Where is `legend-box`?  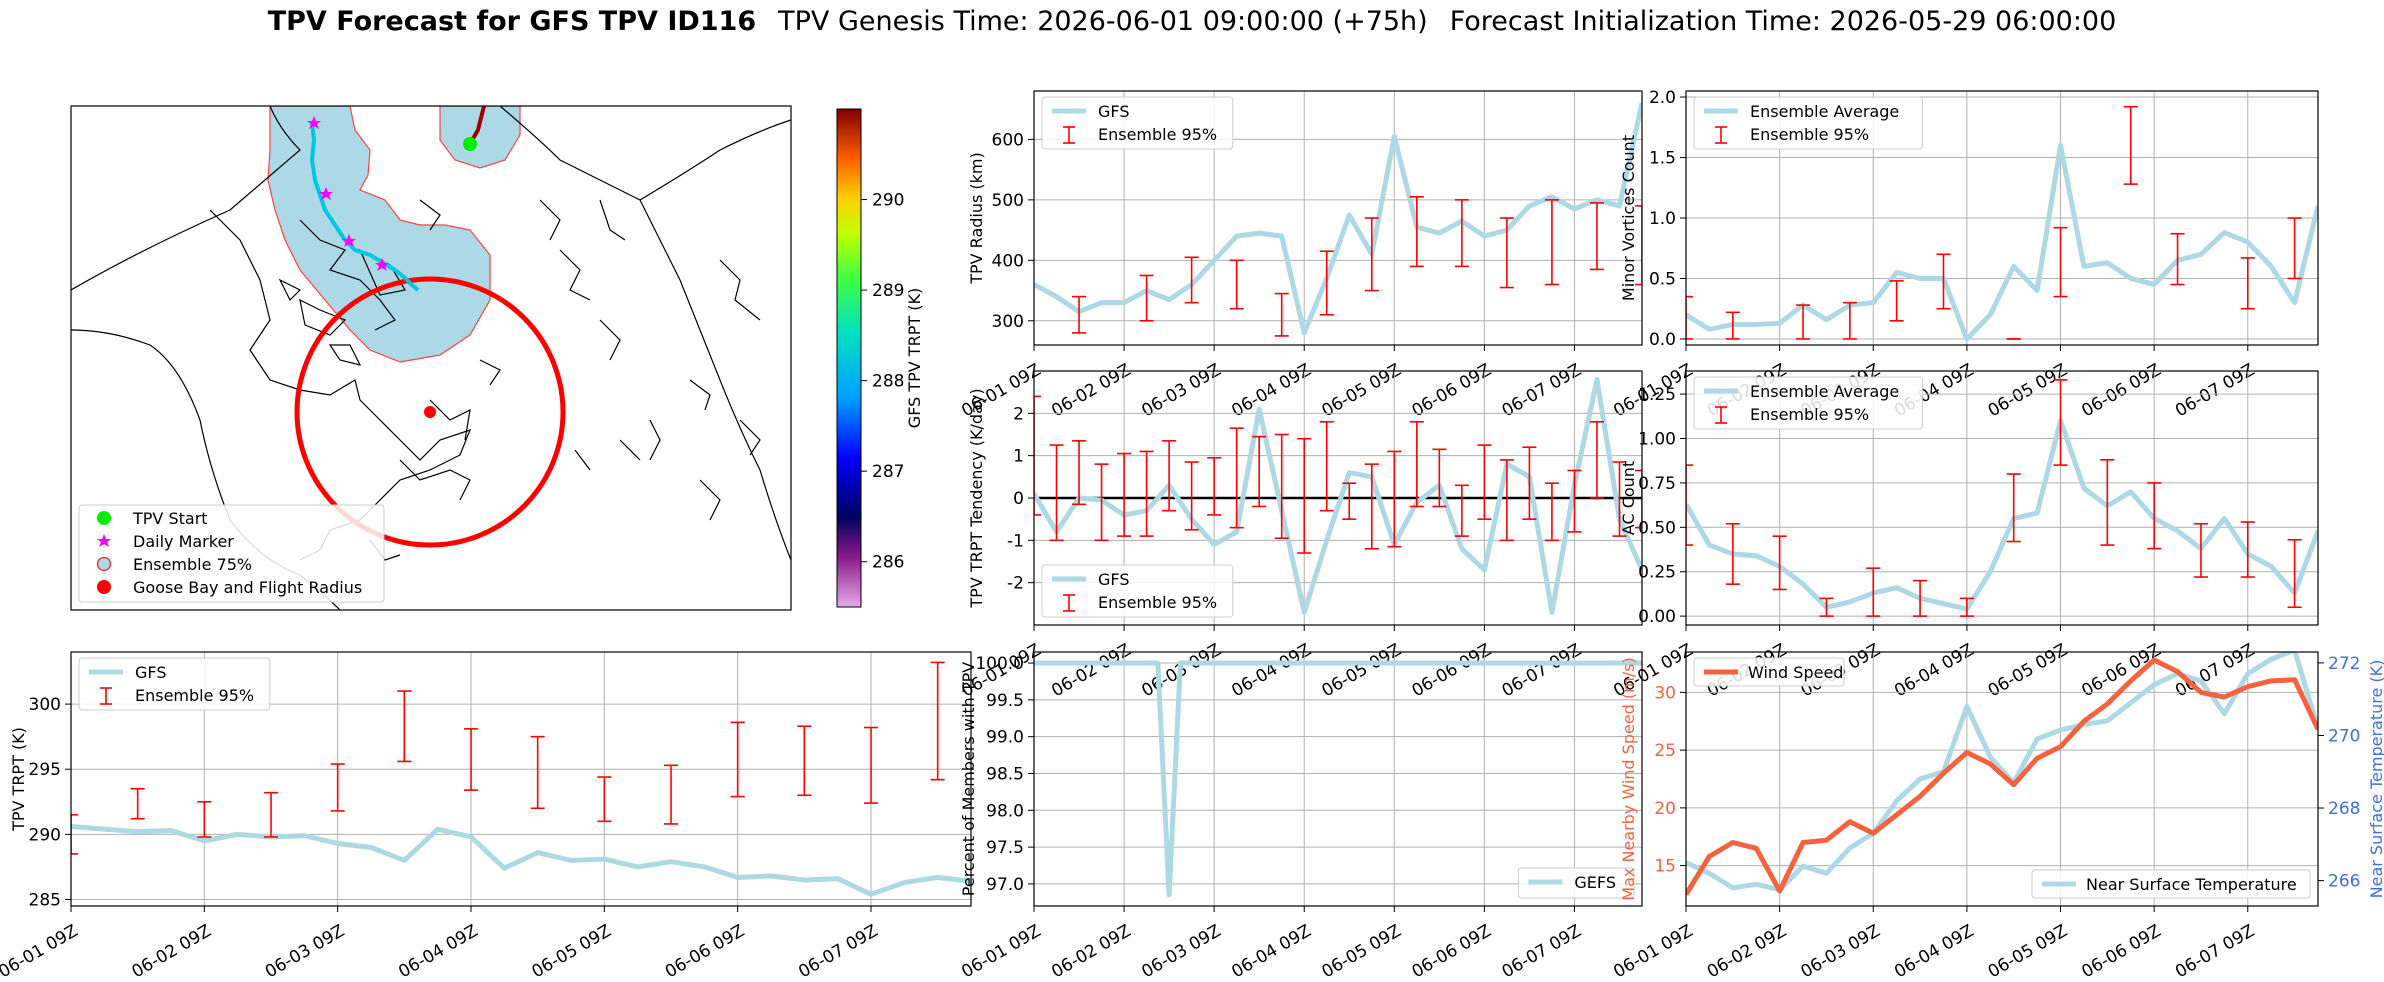 legend-box is located at coordinates (1576, 883).